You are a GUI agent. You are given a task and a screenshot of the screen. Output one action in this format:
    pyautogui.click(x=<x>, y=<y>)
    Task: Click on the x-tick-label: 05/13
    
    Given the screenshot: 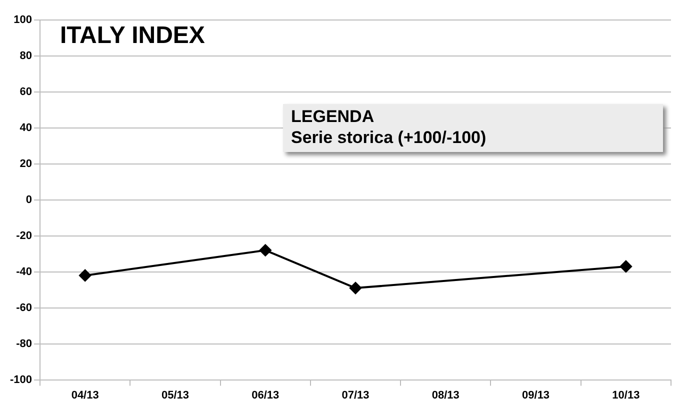 What is the action you would take?
    pyautogui.click(x=175, y=395)
    